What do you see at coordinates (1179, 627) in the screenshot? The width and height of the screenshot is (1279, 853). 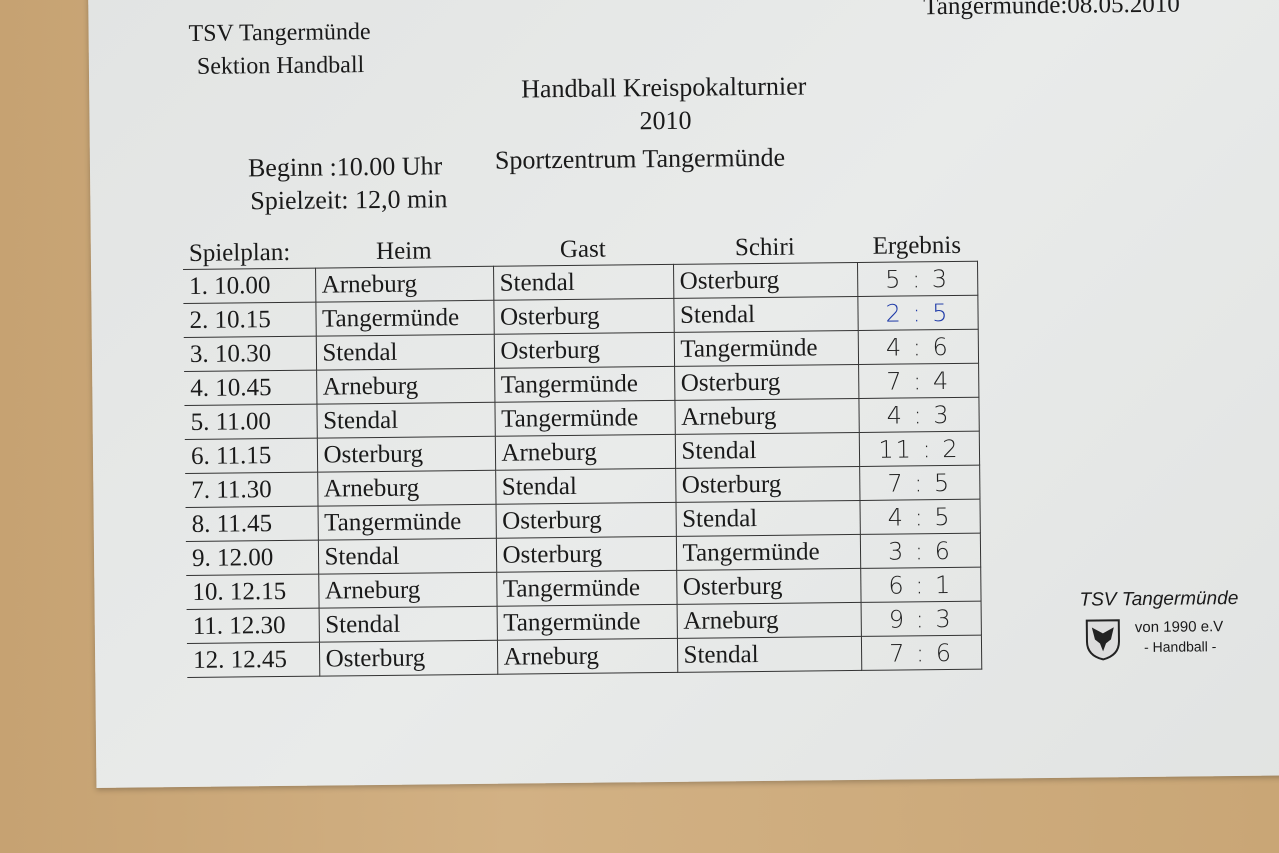 I see `logo-since: von 1990 e.V` at bounding box center [1179, 627].